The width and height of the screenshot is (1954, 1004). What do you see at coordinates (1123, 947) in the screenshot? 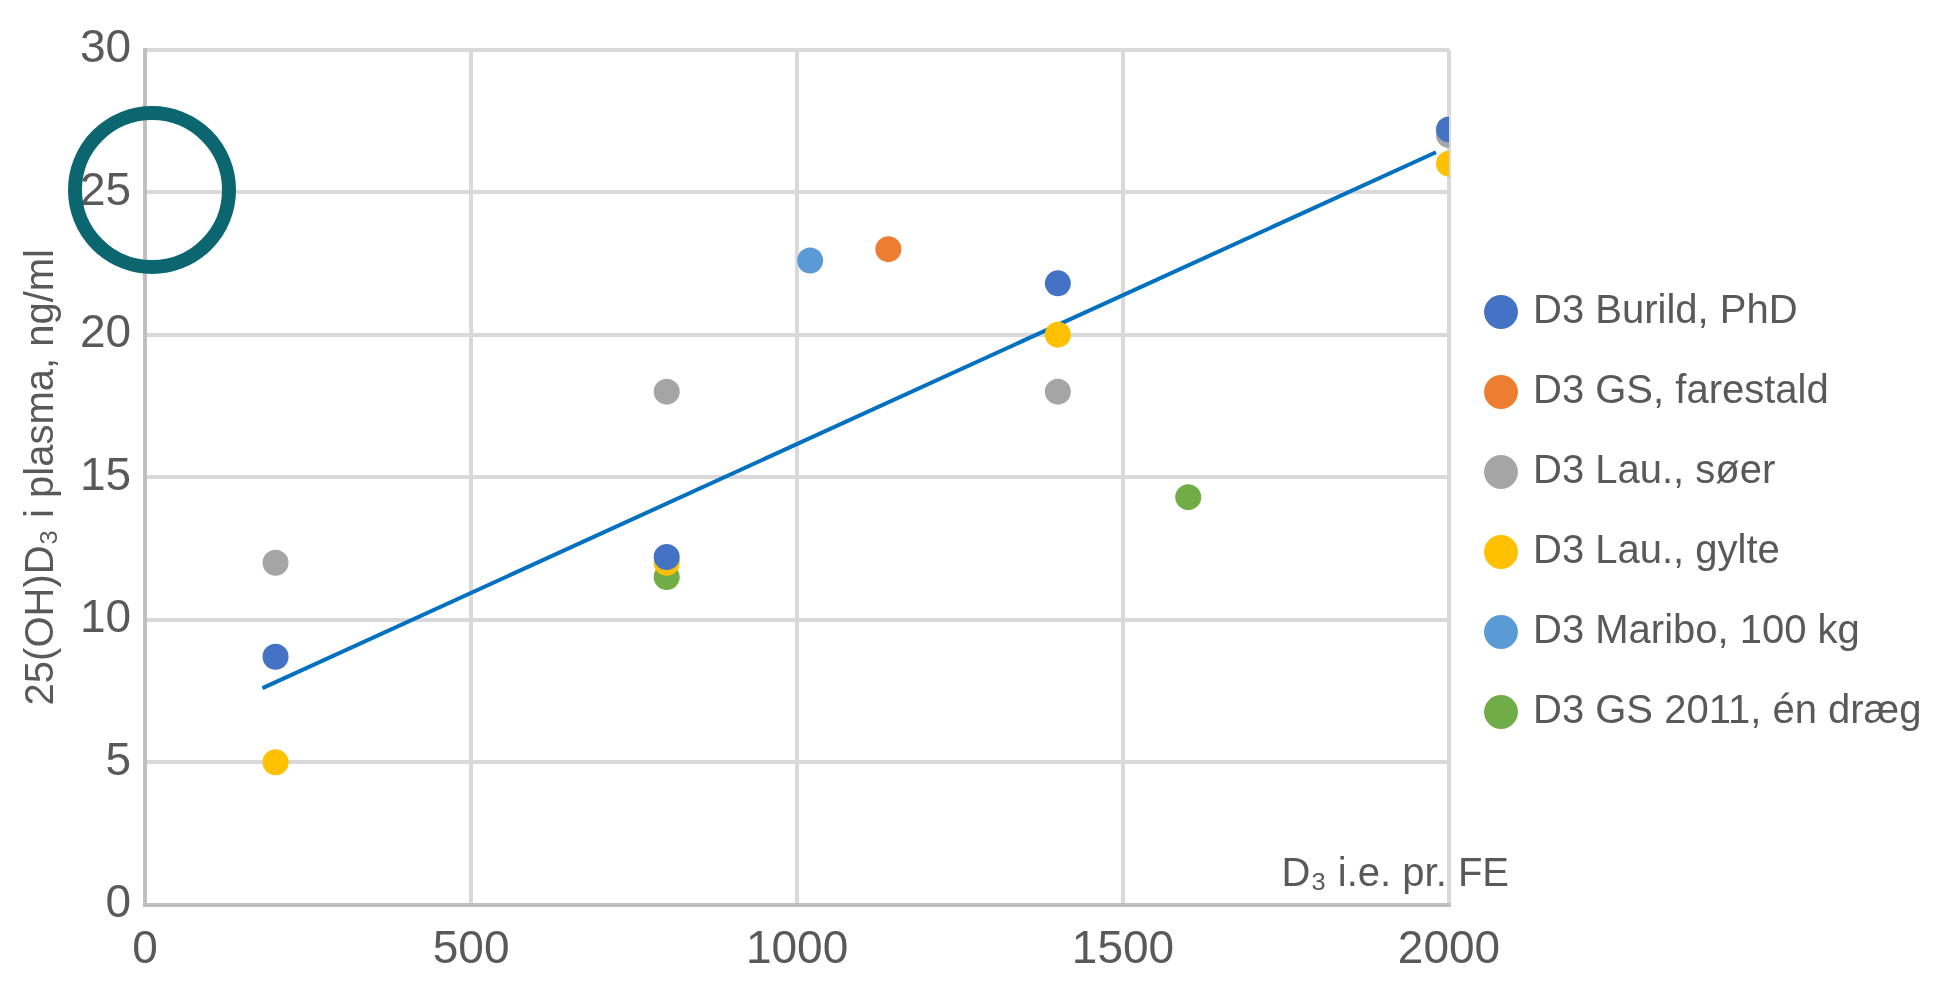
I see `x-tick-label: 1500` at bounding box center [1123, 947].